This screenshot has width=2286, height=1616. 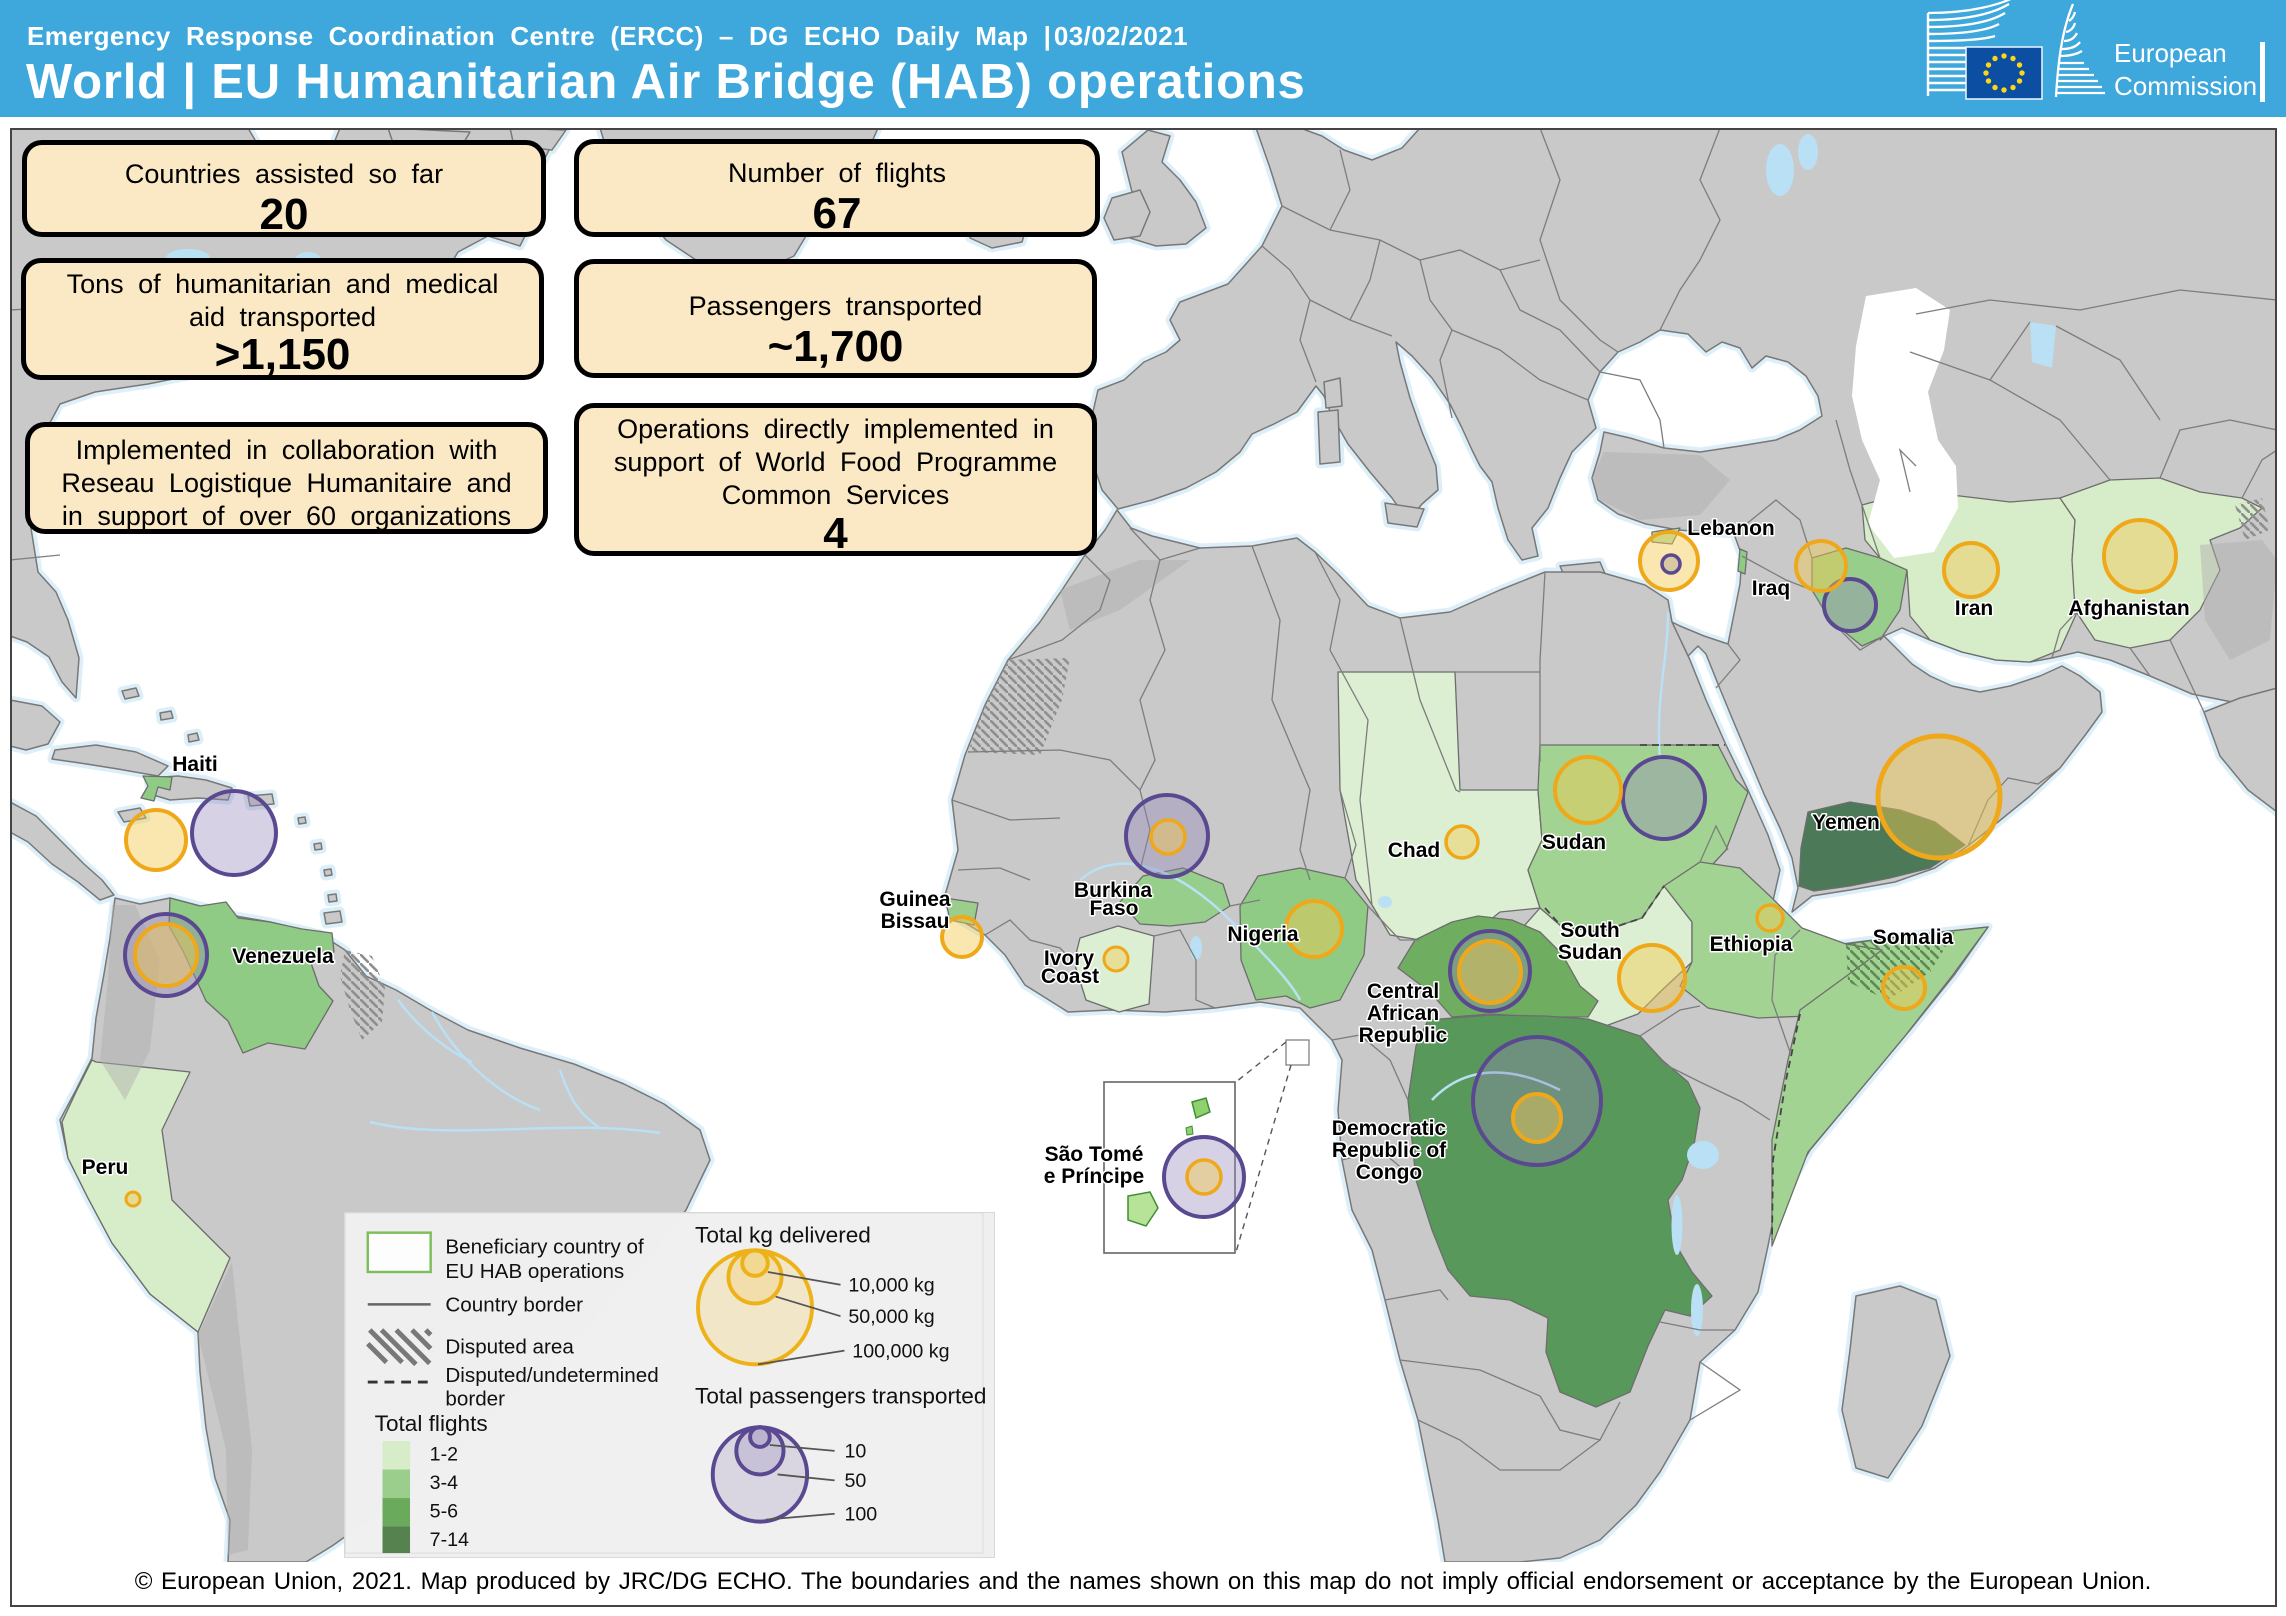 What do you see at coordinates (551, 1375) in the screenshot?
I see `svg-text: Disputed/undetermined` at bounding box center [551, 1375].